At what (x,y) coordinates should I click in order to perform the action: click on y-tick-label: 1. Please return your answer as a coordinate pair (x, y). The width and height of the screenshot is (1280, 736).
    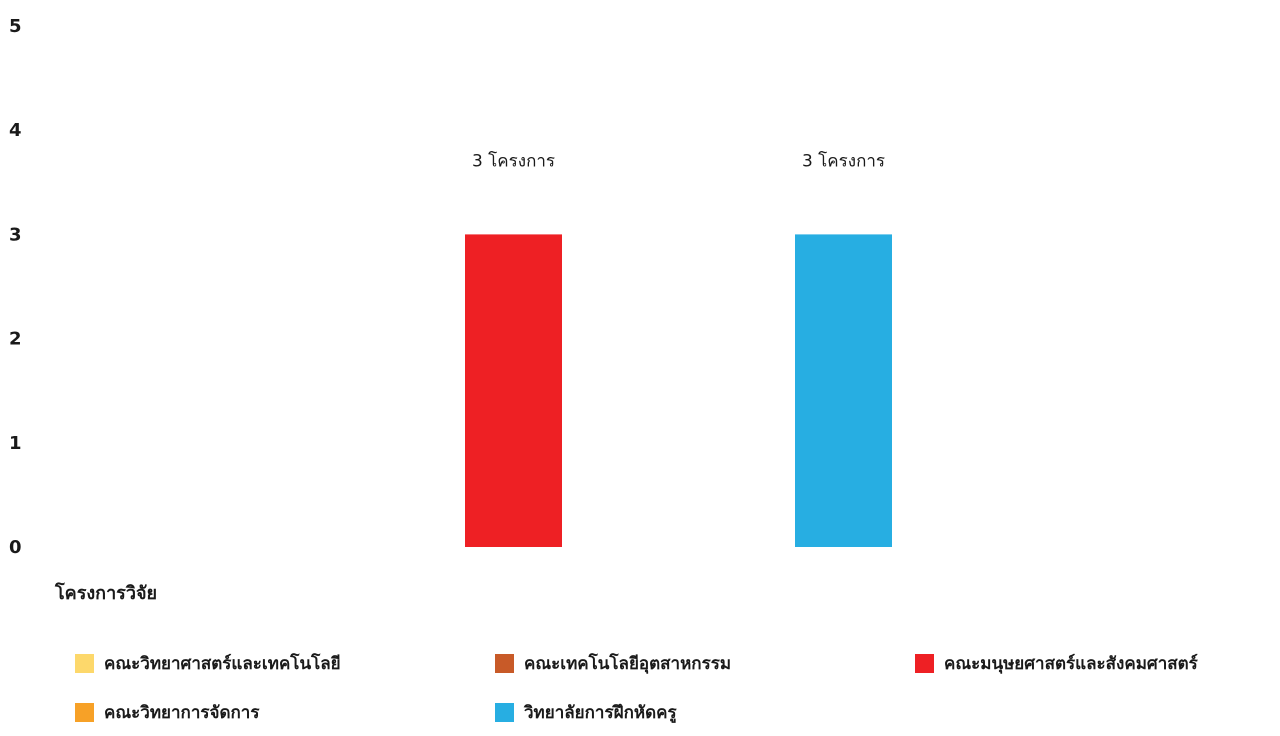
    Looking at the image, I should click on (15, 443).